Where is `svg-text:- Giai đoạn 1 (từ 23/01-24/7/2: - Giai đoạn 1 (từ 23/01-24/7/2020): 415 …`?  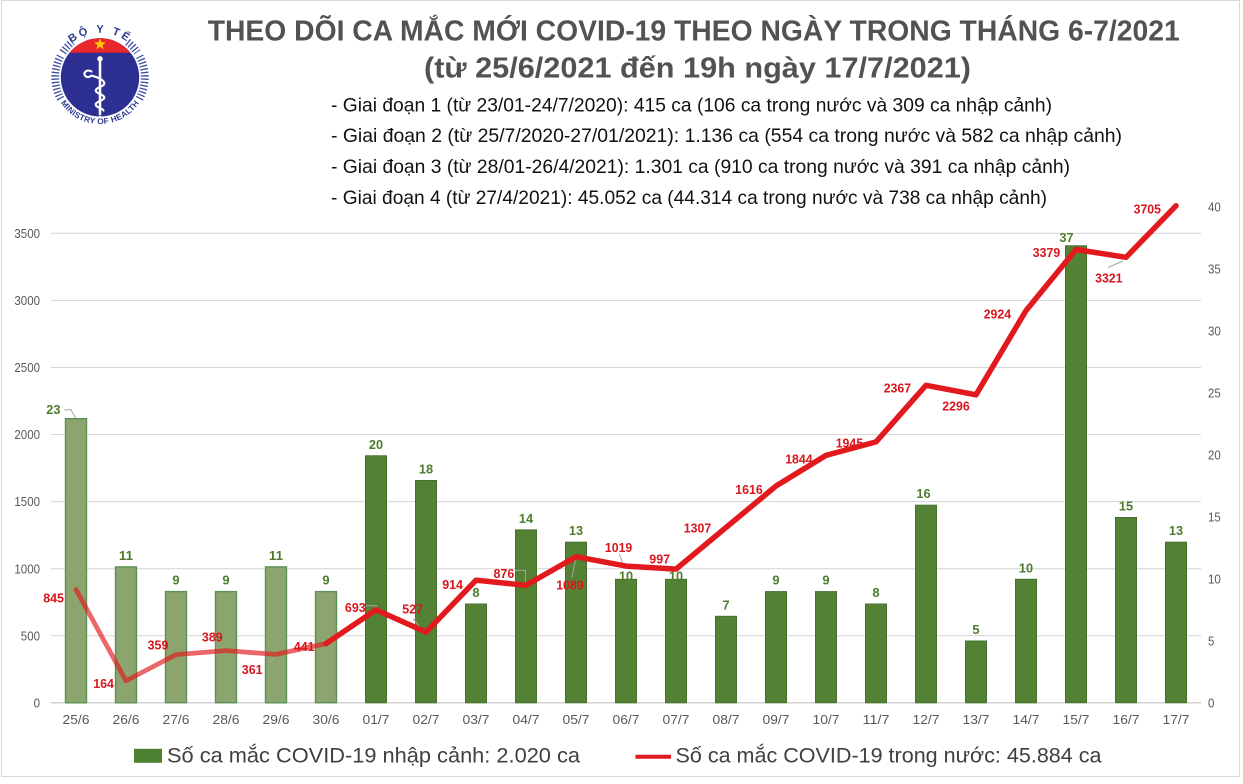
svg-text:- Giai đoạn 1 (từ 23/01-24/7/2: - Giai đoạn 1 (từ 23/01-24/7/2020): 415 … is located at coordinates (691, 105).